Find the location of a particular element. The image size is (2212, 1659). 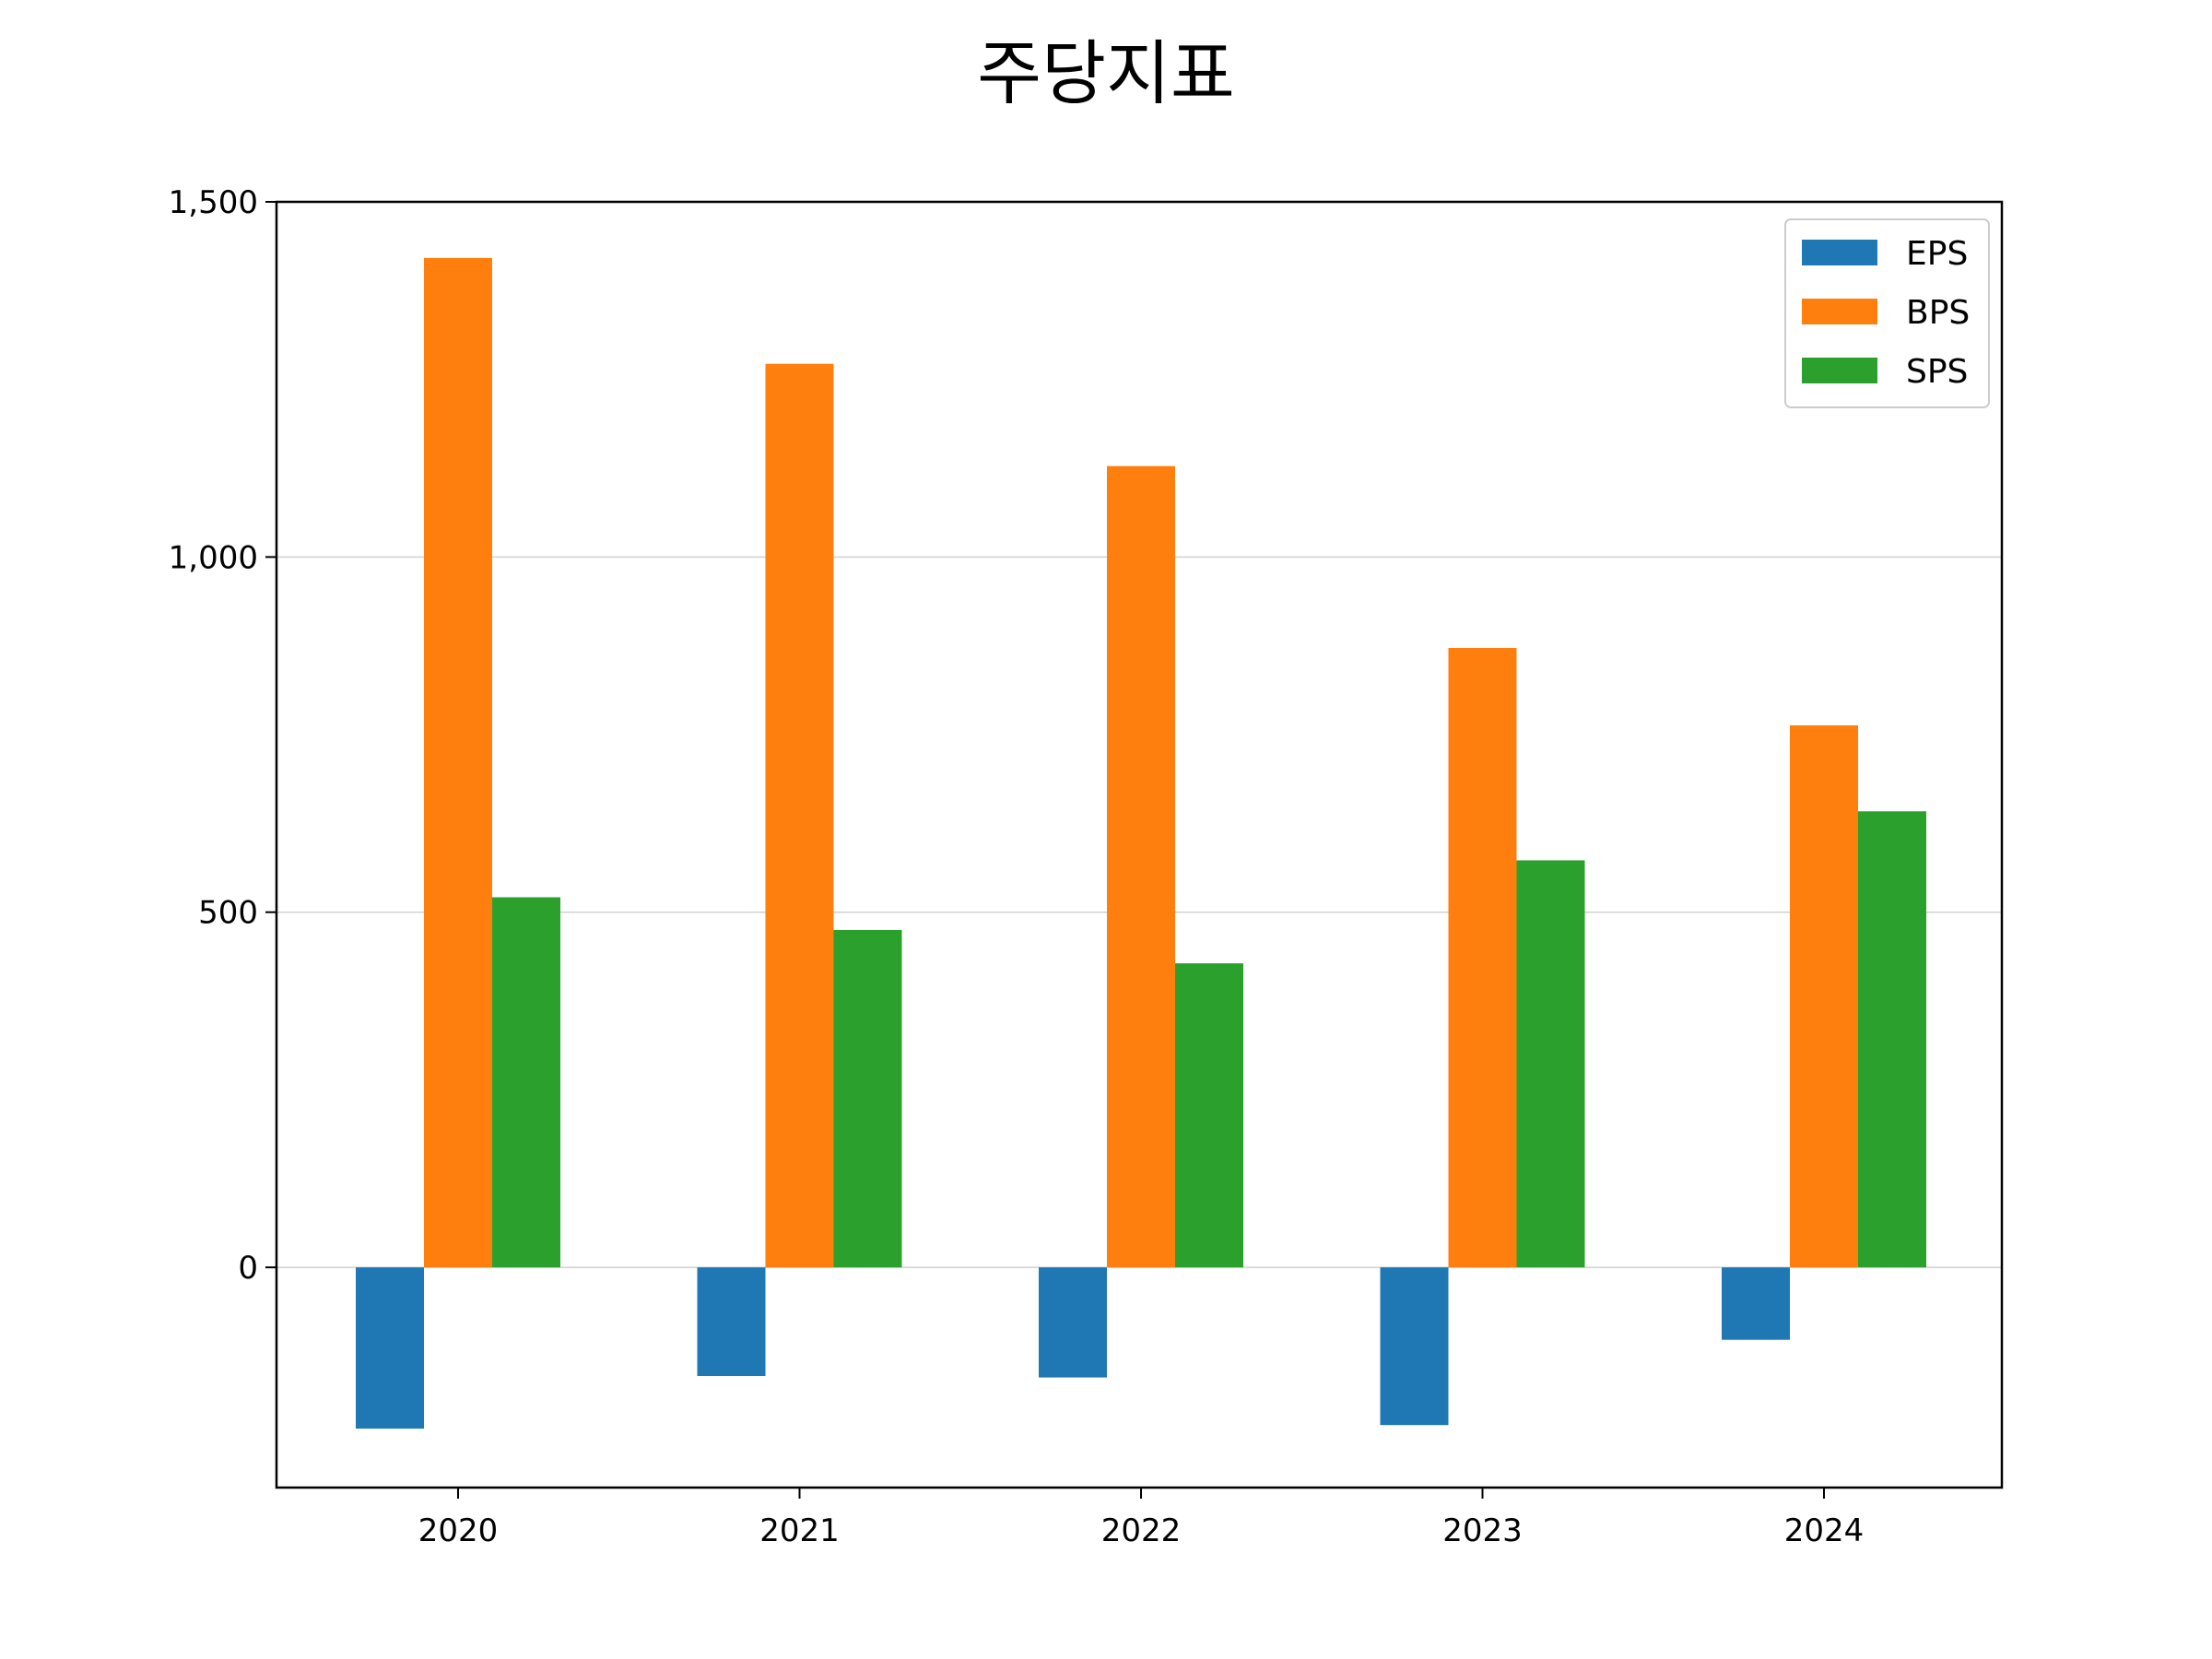

bar-eps-2020 is located at coordinates (390, 1348).